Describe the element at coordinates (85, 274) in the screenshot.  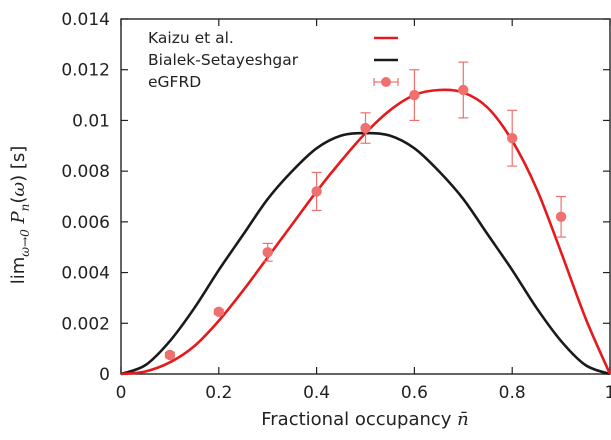
I see `y-tick-label: 0.004` at that location.